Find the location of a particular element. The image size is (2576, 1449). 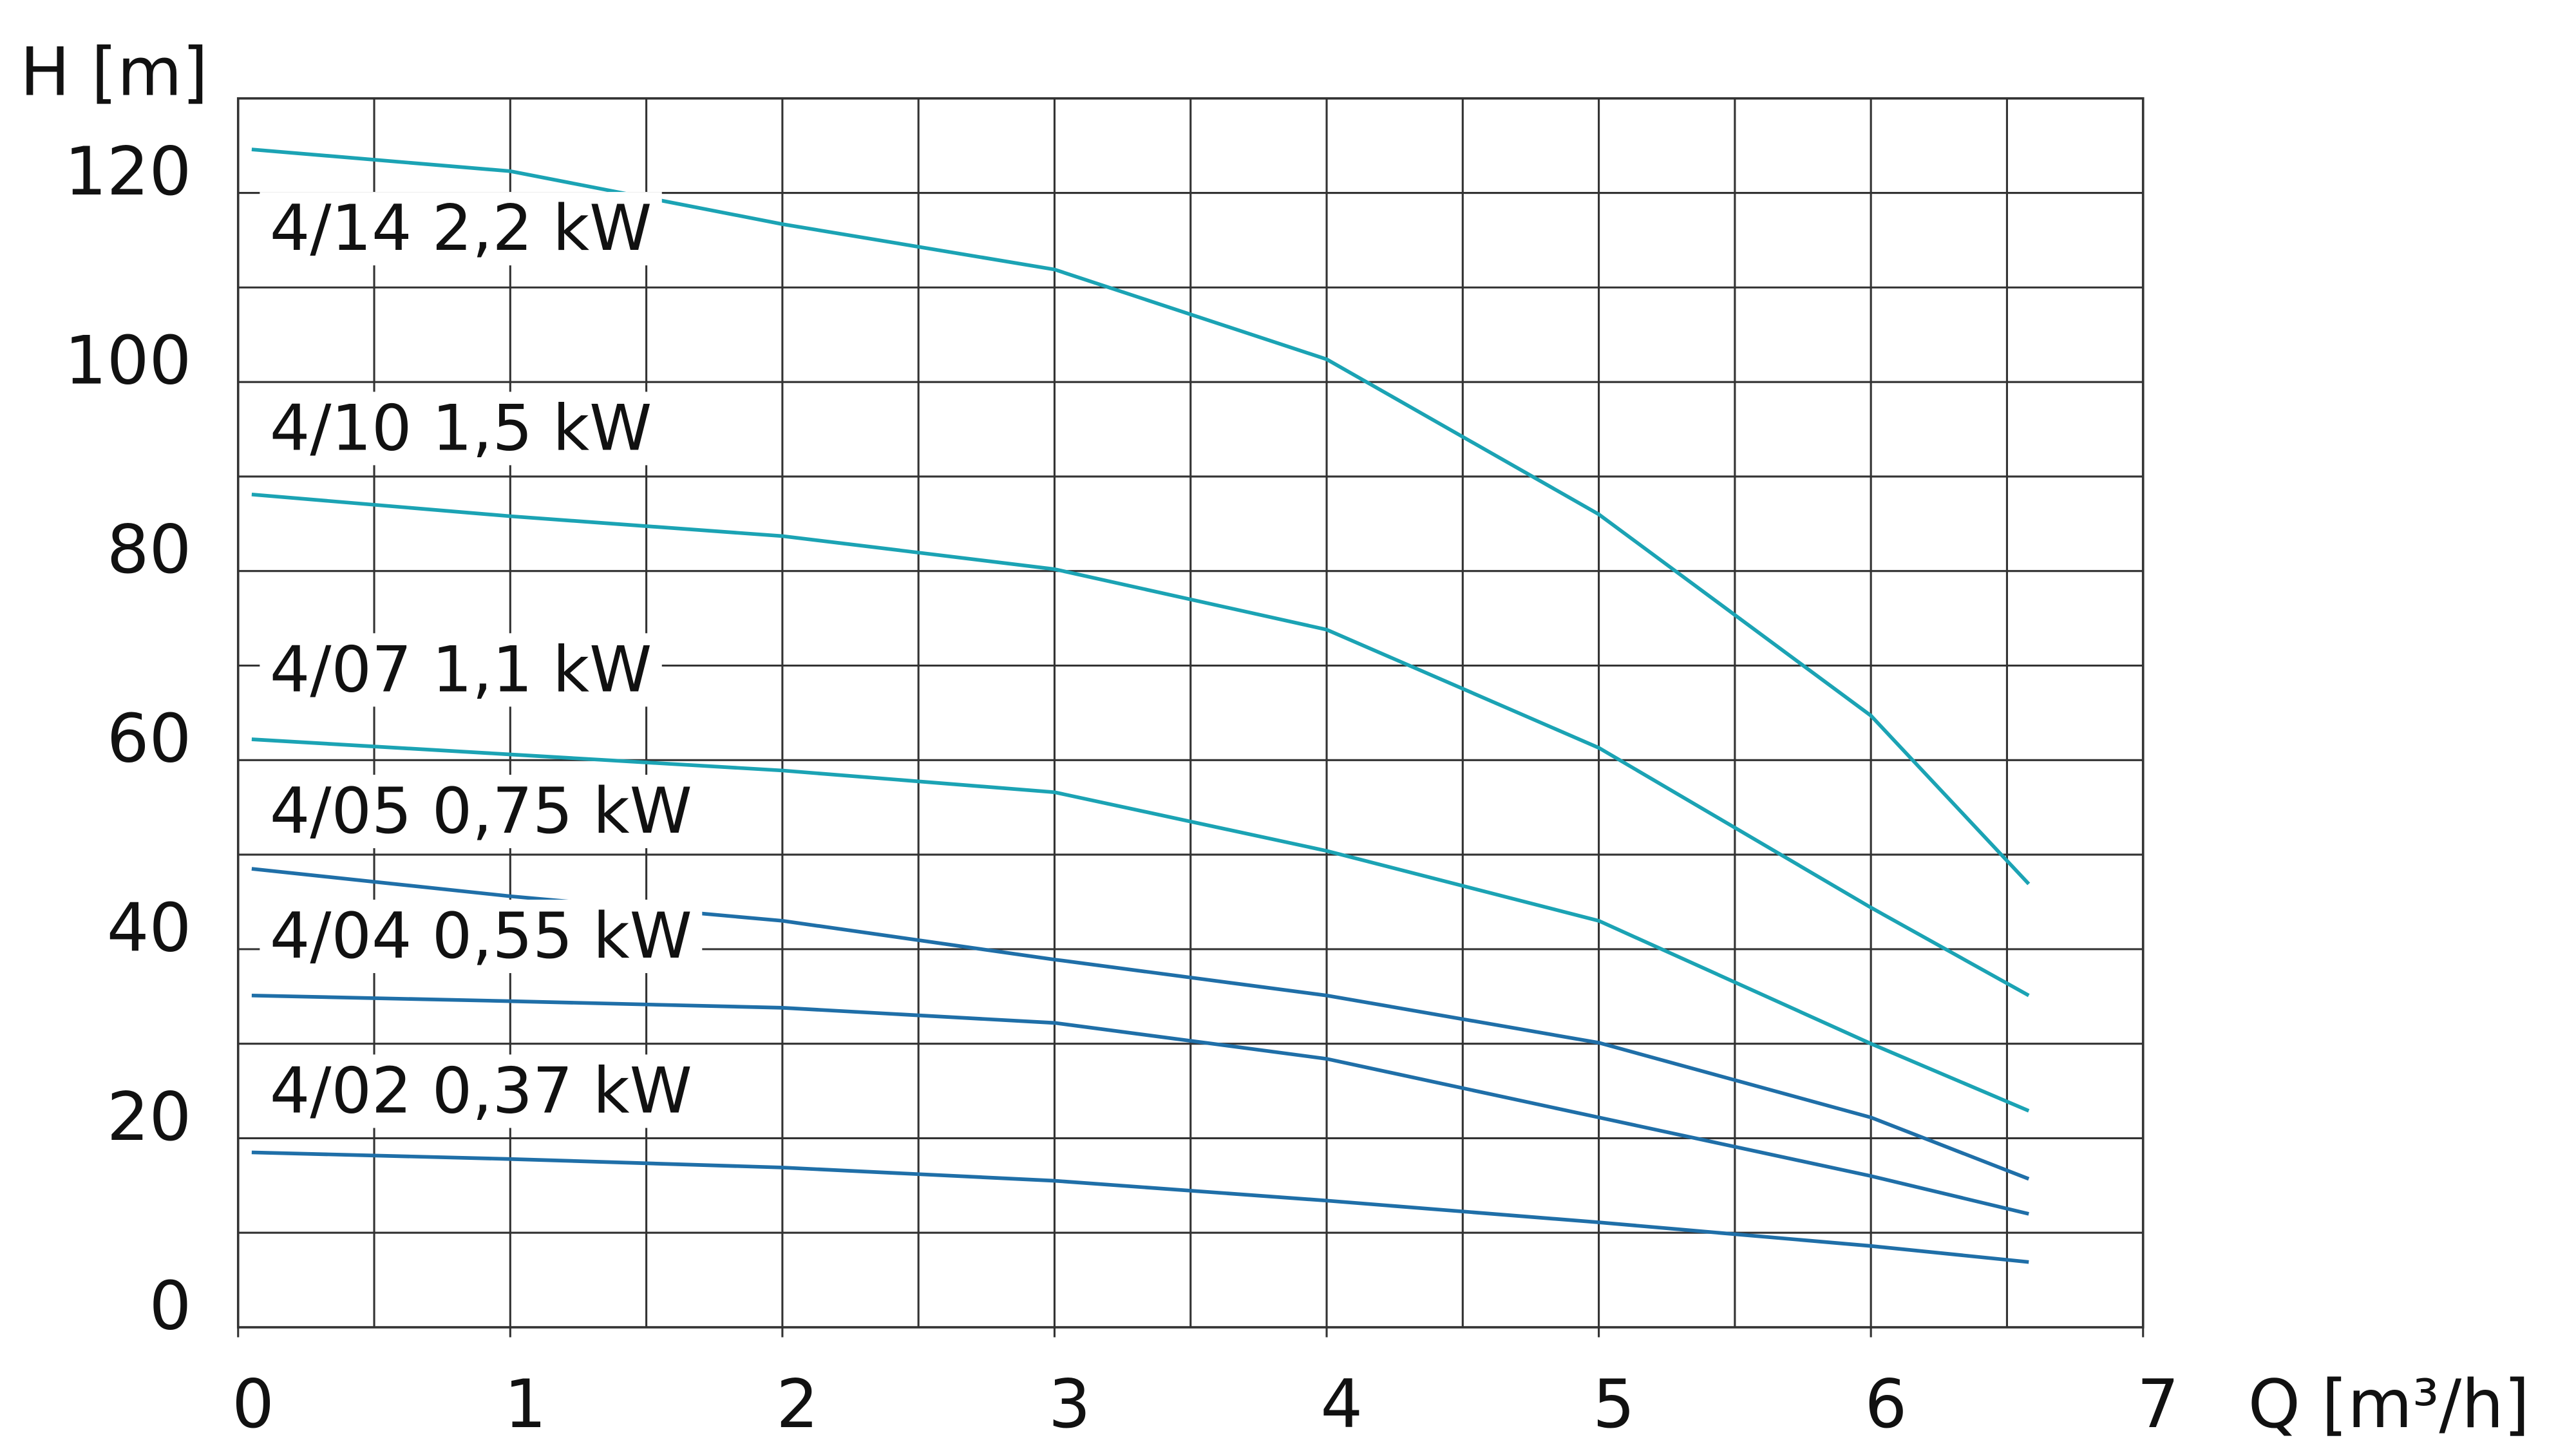

x-tick-label: 2 is located at coordinates (797, 1405).